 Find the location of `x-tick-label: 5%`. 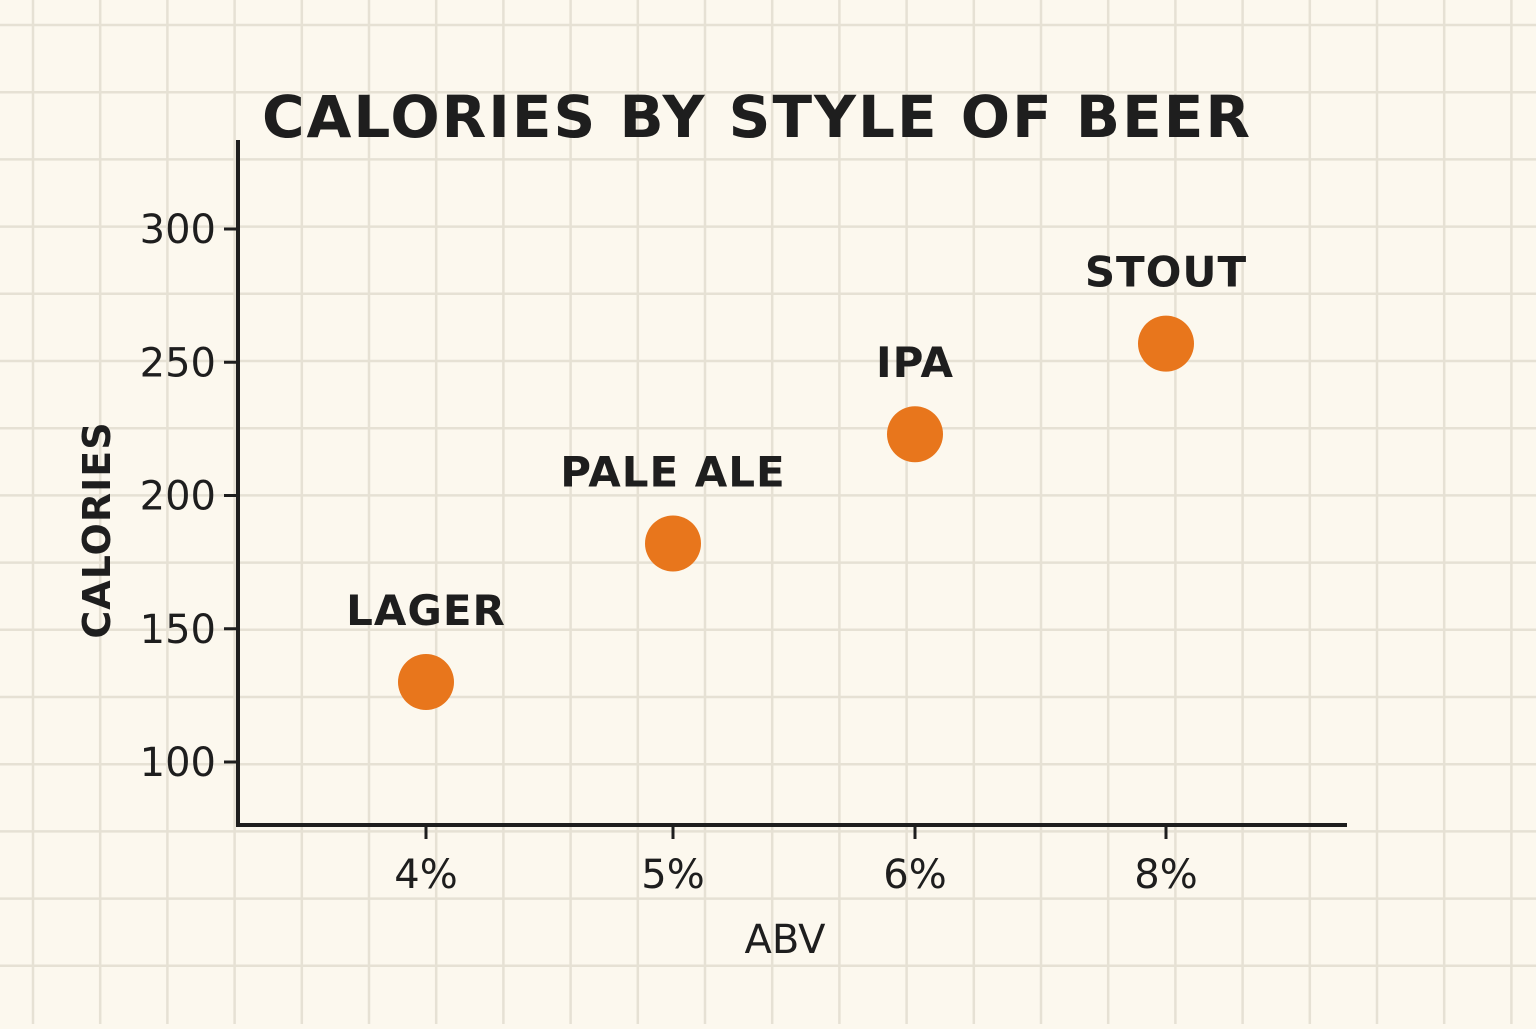

x-tick-label: 5% is located at coordinates (672, 875).